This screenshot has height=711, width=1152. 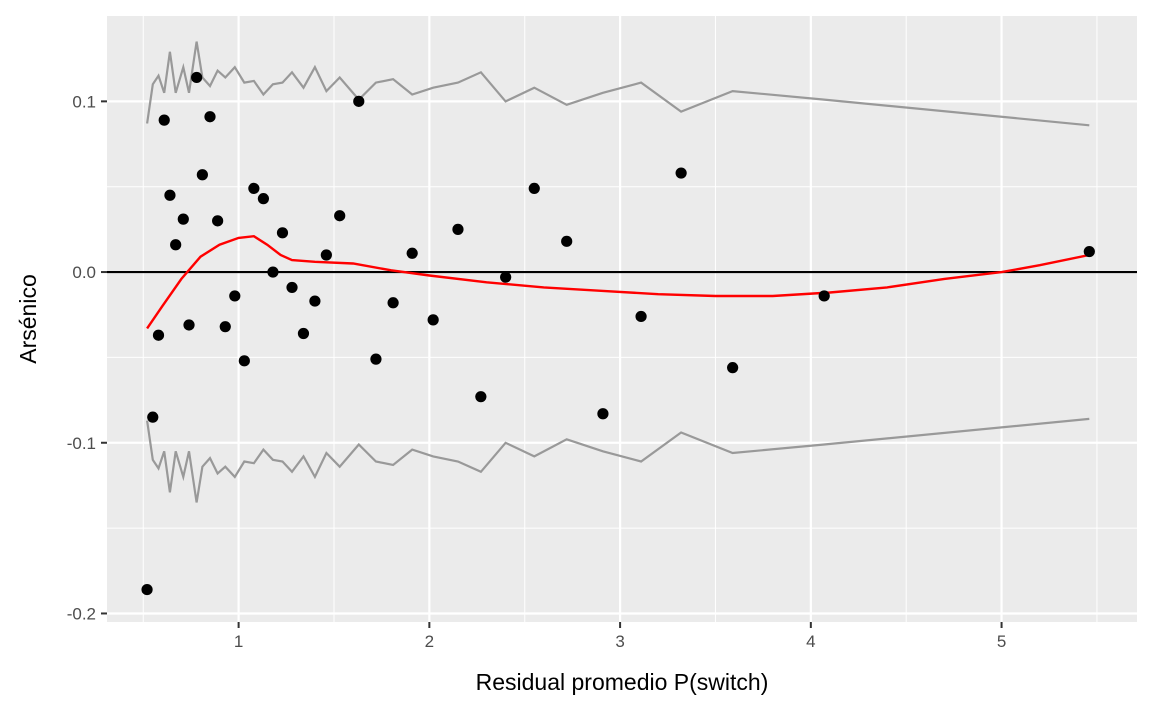 I want to click on x-tick-label: 4, so click(x=810, y=641).